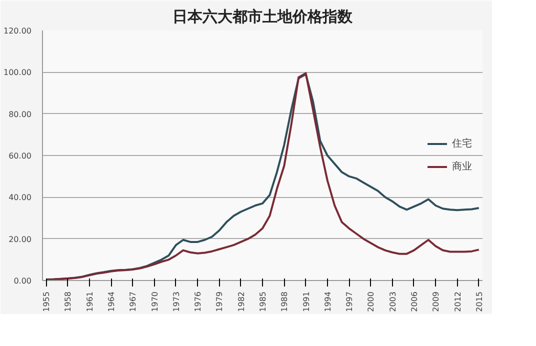  What do you see at coordinates (306, 302) in the screenshot?
I see `x-tick-label: 1991` at bounding box center [306, 302].